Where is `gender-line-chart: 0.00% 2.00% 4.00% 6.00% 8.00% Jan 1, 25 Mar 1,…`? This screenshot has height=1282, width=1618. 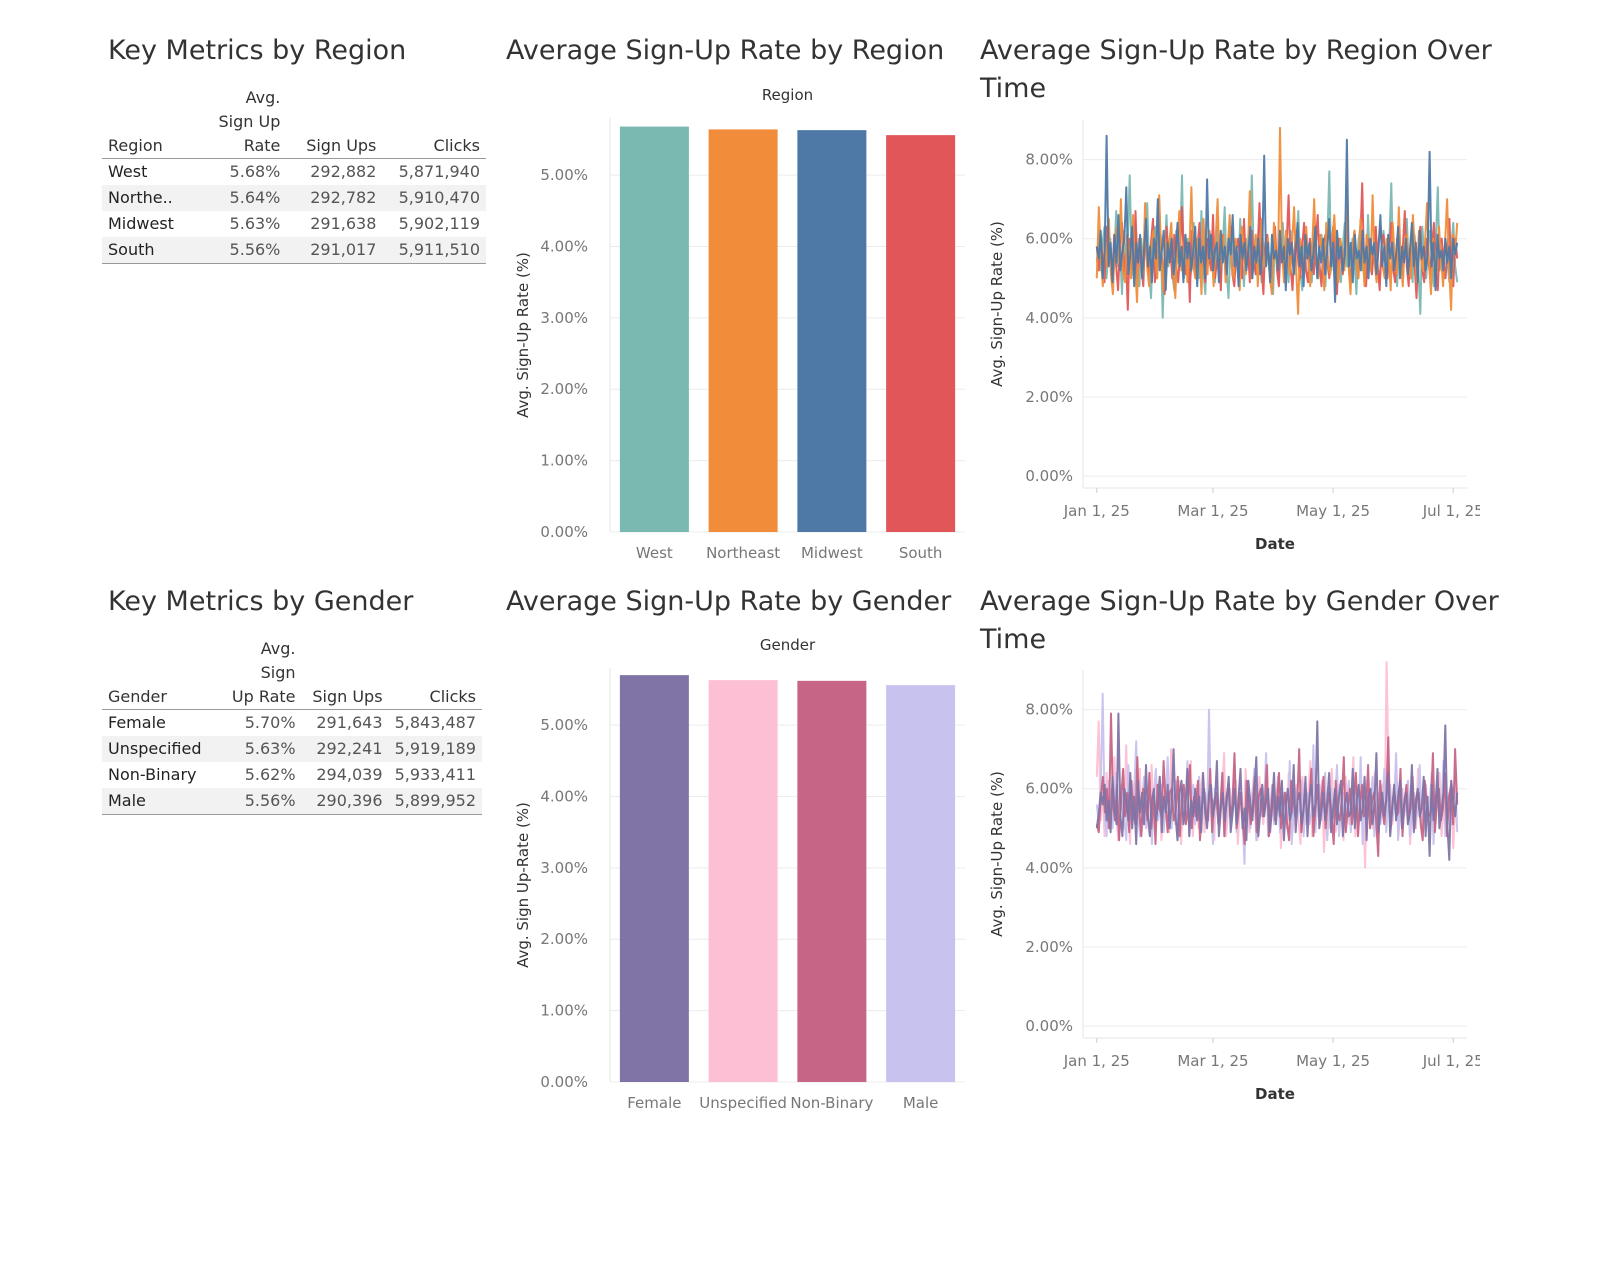
gender-line-chart: 0.00% 2.00% 4.00% 6.00% 8.00% Jan 1, 25 Mar 1,… is located at coordinates (1230, 890).